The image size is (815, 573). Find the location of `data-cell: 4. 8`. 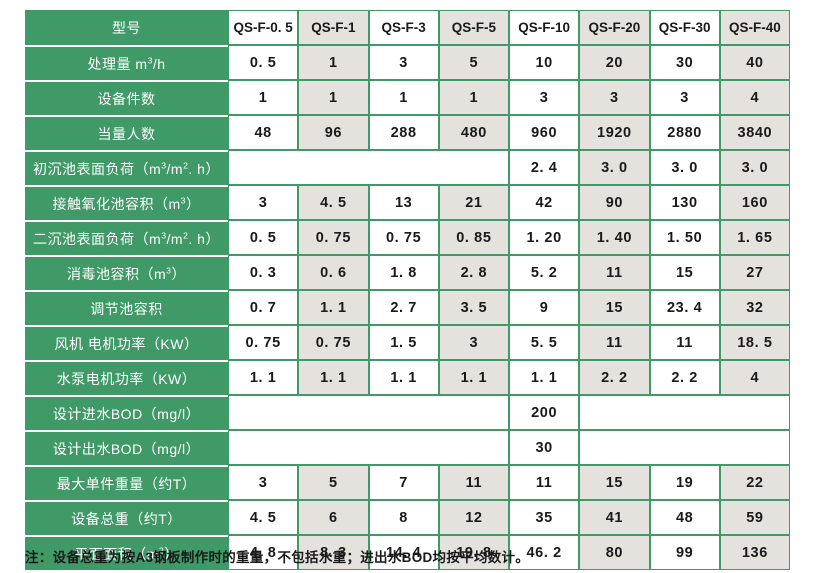

data-cell: 4. 8 is located at coordinates (263, 552).